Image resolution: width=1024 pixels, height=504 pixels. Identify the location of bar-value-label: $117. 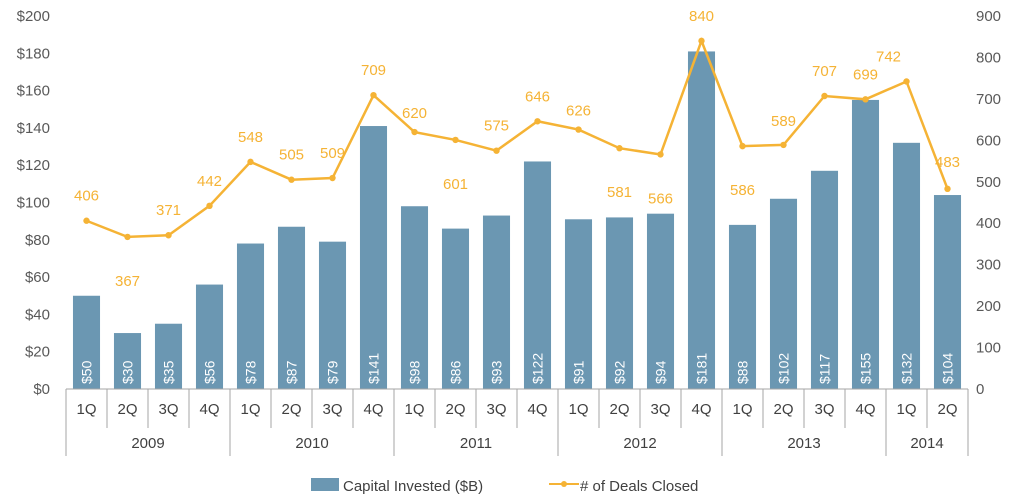
(825, 369).